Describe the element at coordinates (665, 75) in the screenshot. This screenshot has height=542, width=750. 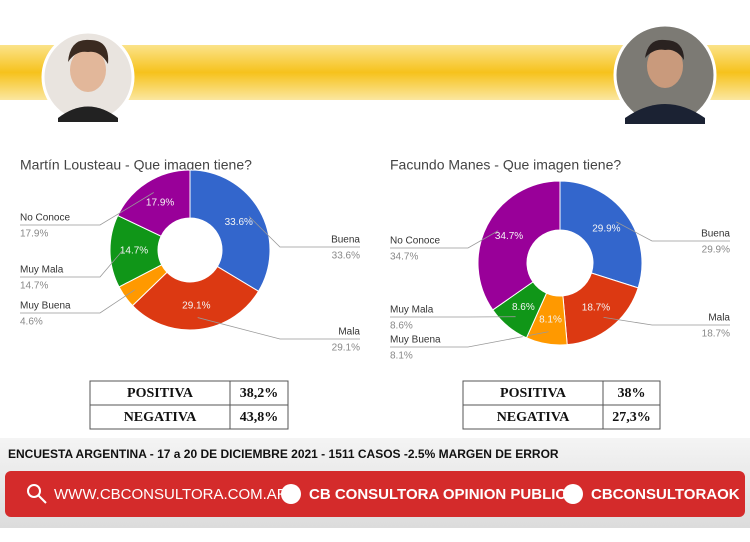
I see `photo-manes` at that location.